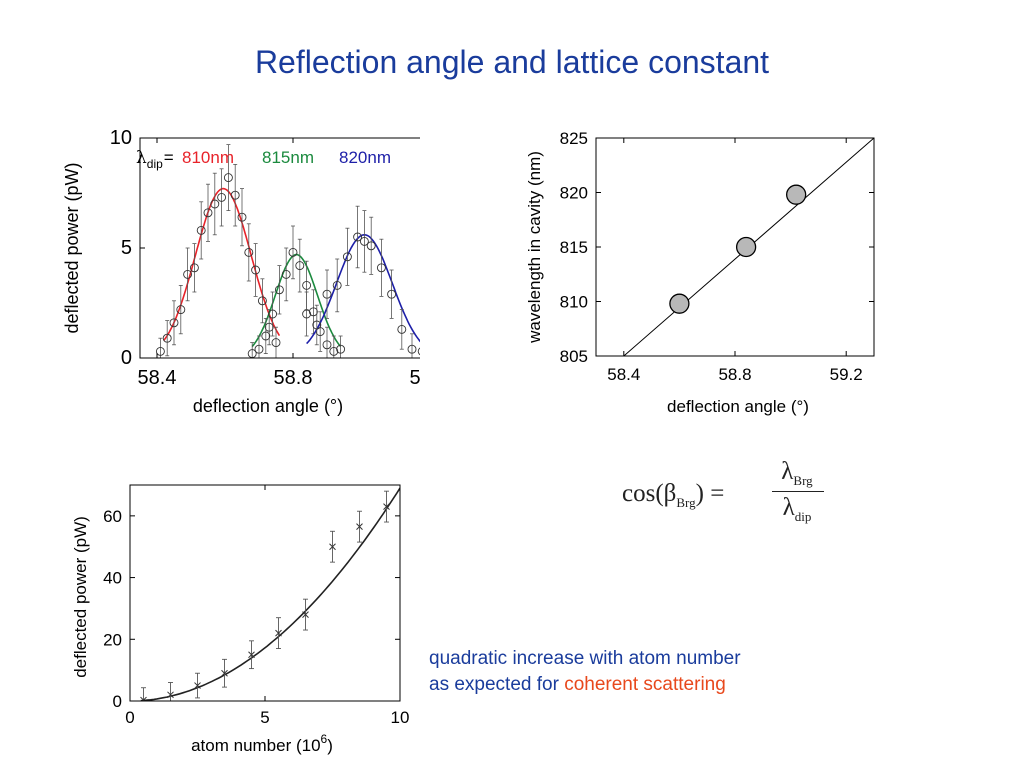  I want to click on chart2-points, so click(738, 249).